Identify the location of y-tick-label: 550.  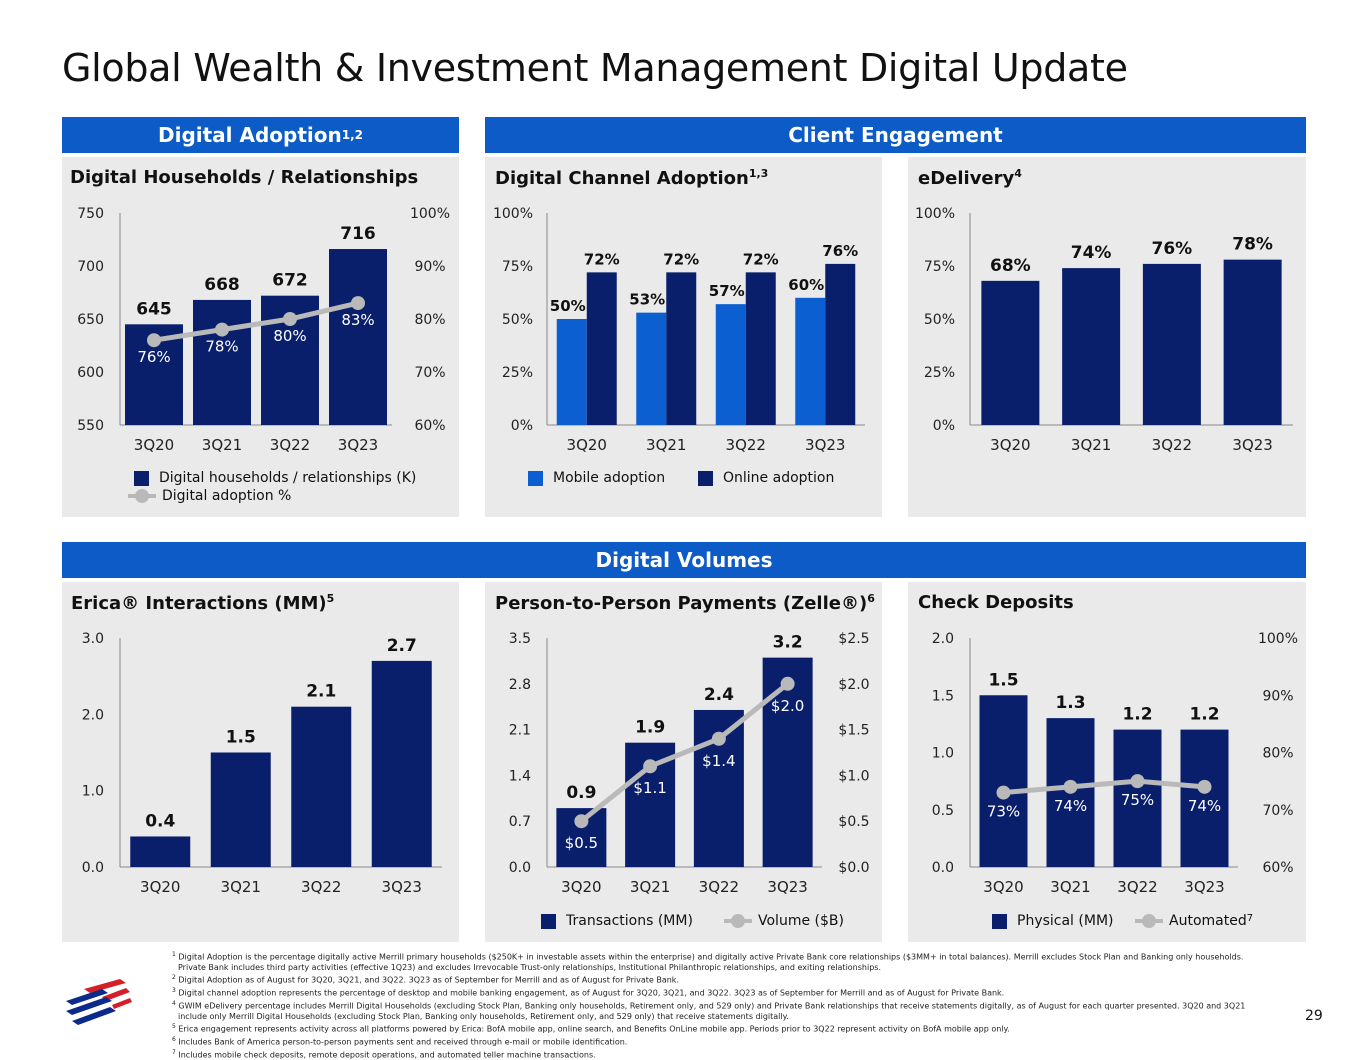
(90, 426).